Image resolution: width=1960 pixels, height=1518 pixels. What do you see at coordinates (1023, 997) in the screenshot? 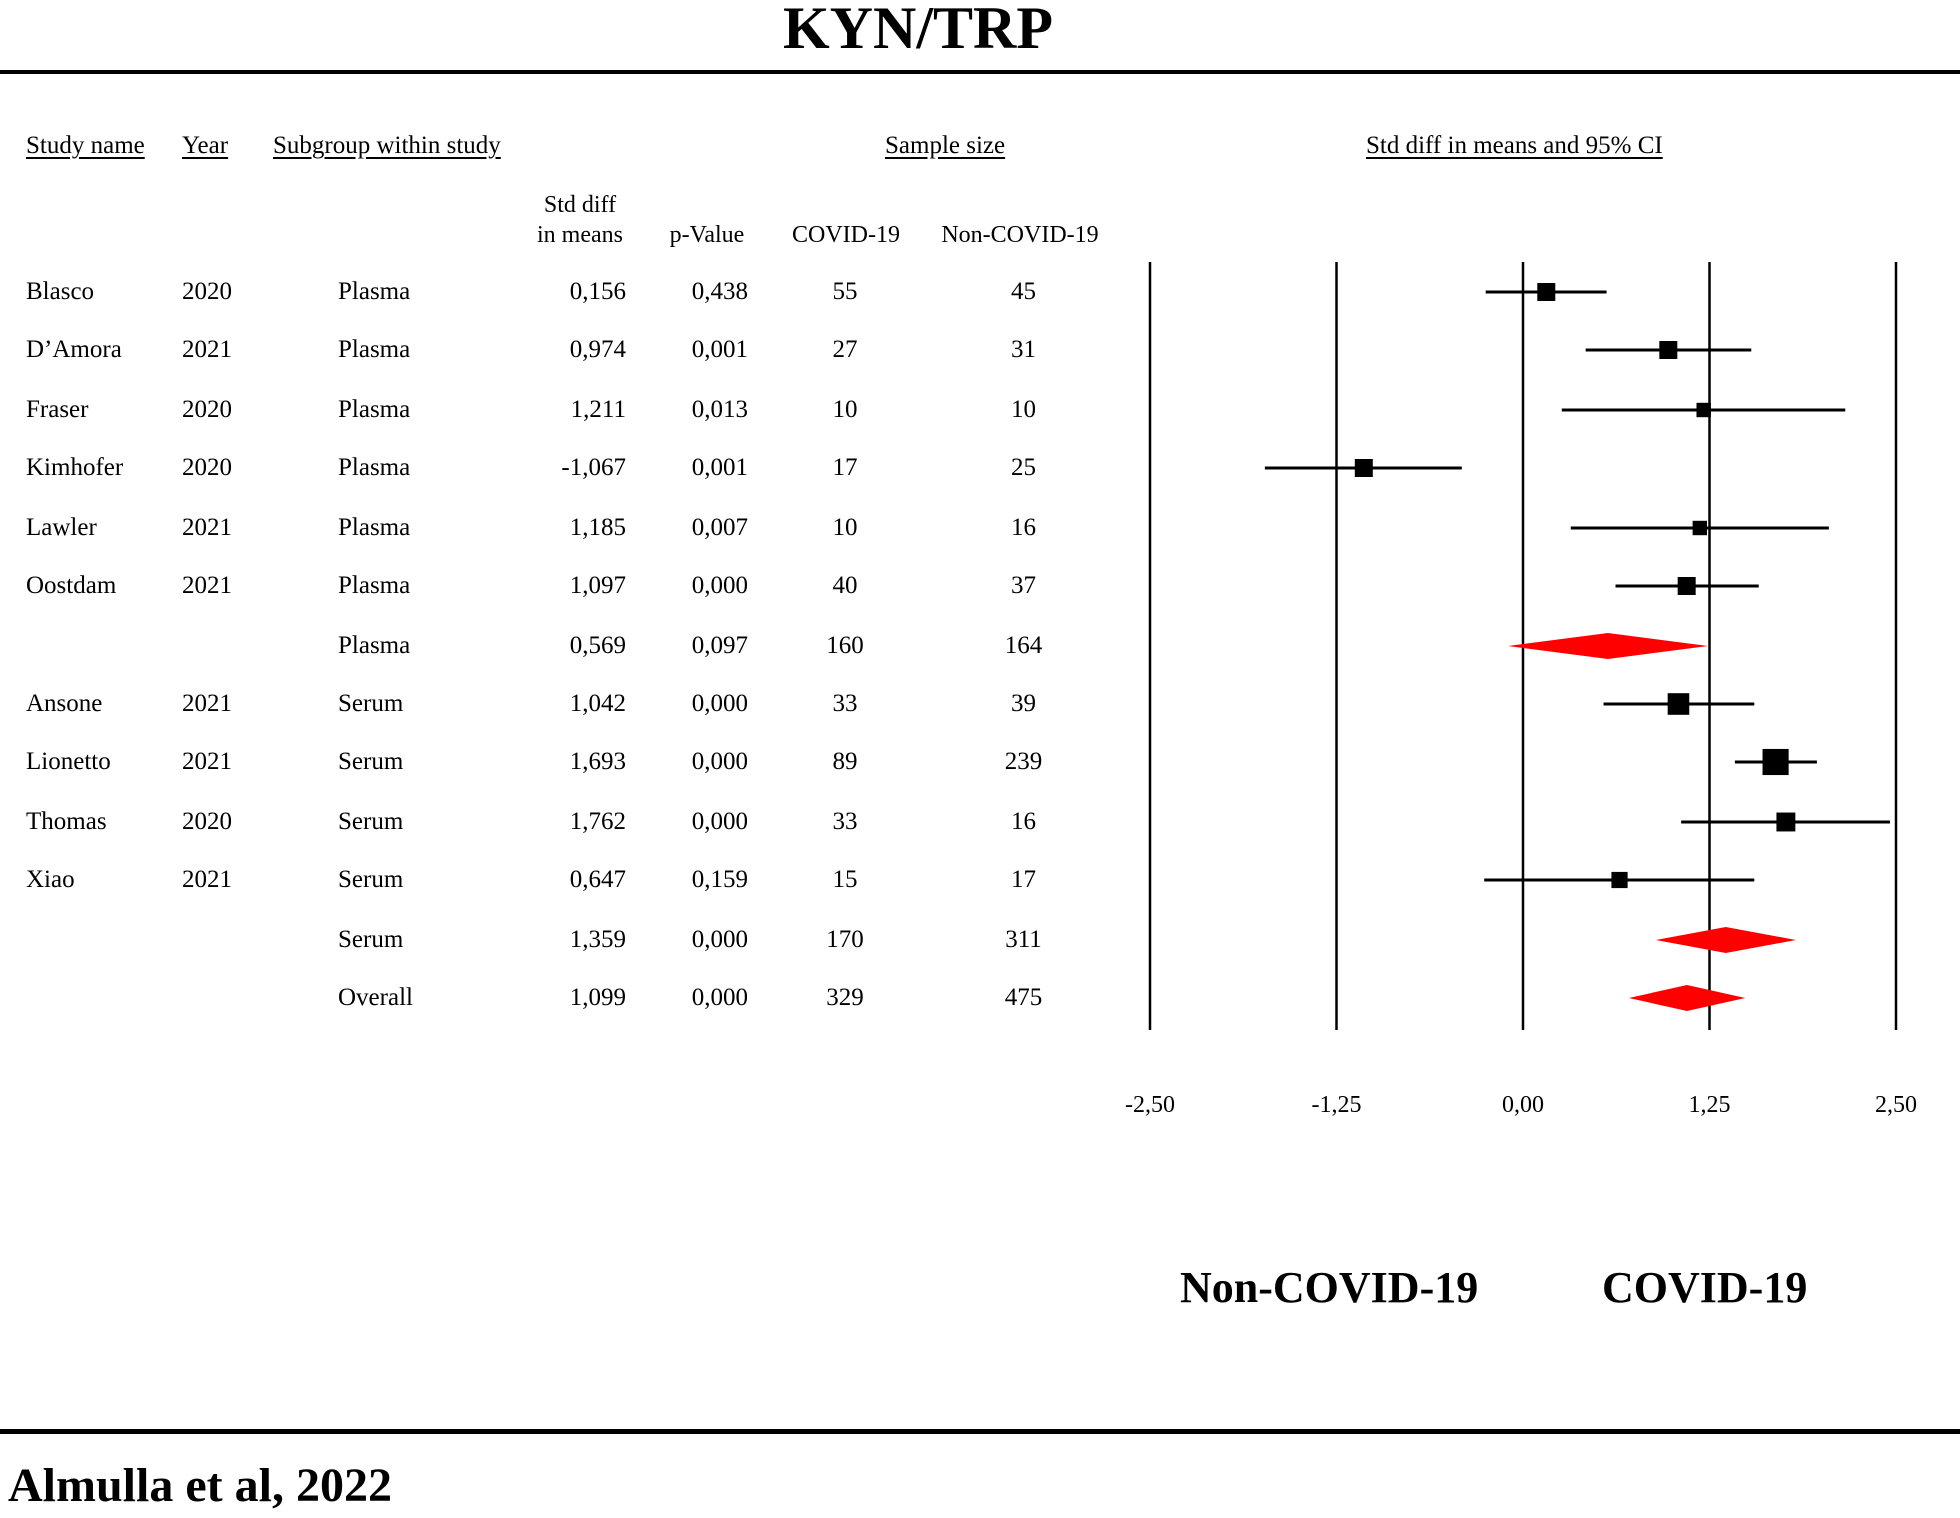
I see `cell-non-covid: 475` at bounding box center [1023, 997].